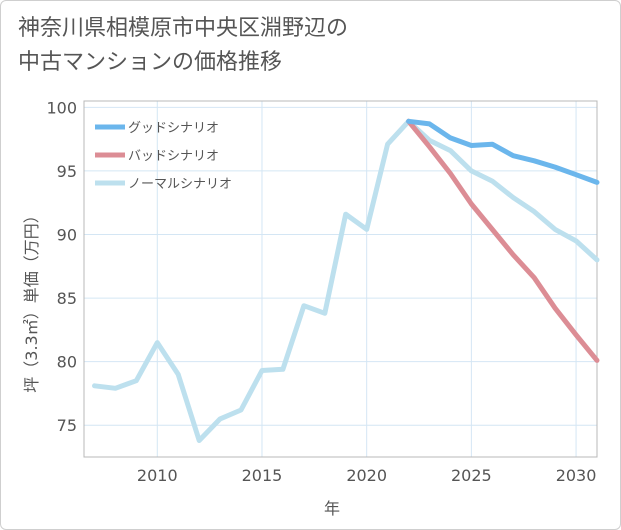 This screenshot has width=621, height=530. I want to click on x-axis-label: 年, so click(332, 508).